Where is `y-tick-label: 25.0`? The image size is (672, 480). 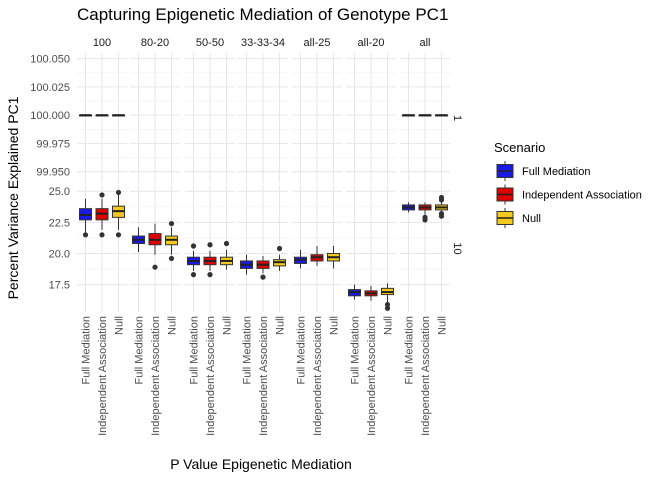
y-tick-label: 25.0 is located at coordinates (59, 192).